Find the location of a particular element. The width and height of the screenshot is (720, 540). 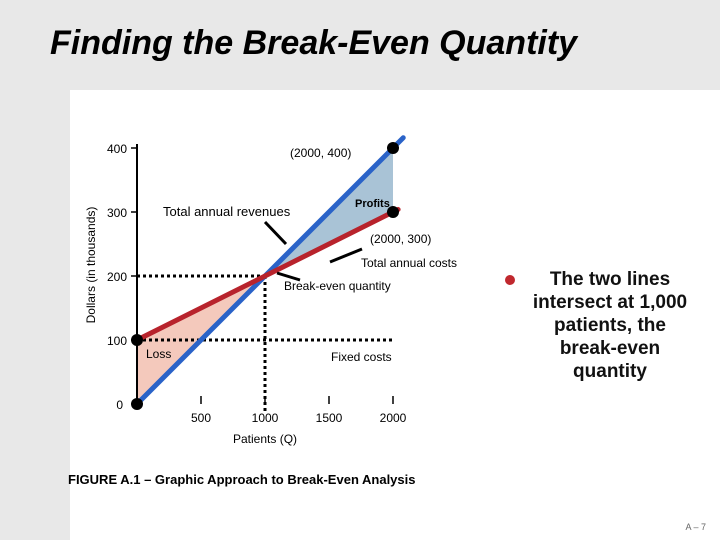

x-tick-label: 2000 is located at coordinates (393, 418).